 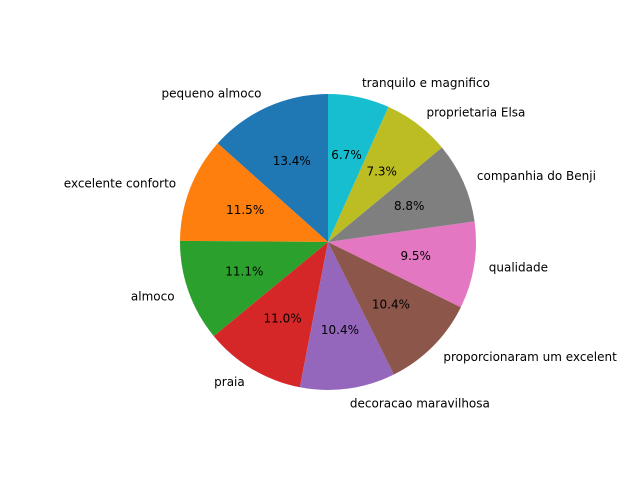 What do you see at coordinates (391, 305) in the screenshot?
I see `pct-label-proporcionaram-um-excelent: 10.4%` at bounding box center [391, 305].